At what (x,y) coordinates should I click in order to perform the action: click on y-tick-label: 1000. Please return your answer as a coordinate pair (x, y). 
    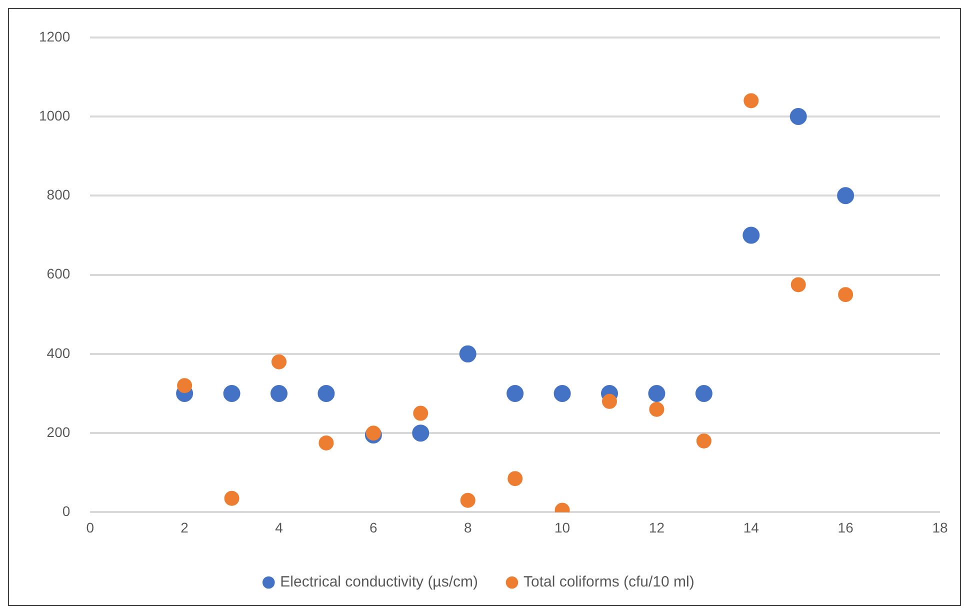
    Looking at the image, I should click on (54, 115).